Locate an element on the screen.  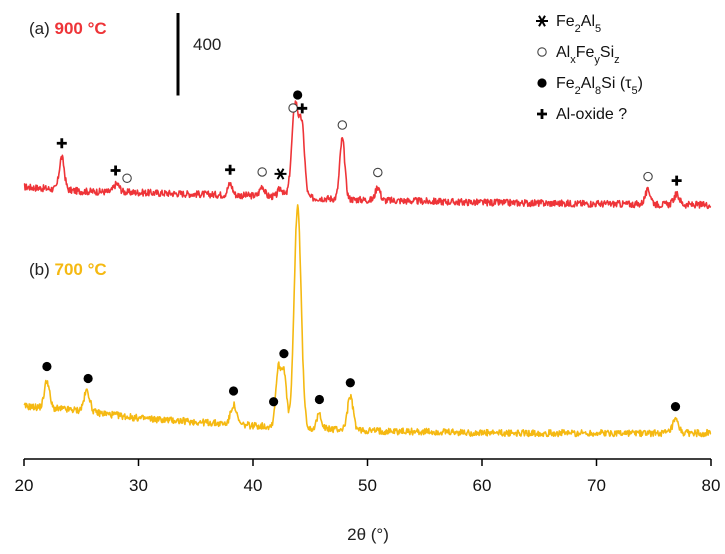
x-tick-label: 70 is located at coordinates (596, 485).